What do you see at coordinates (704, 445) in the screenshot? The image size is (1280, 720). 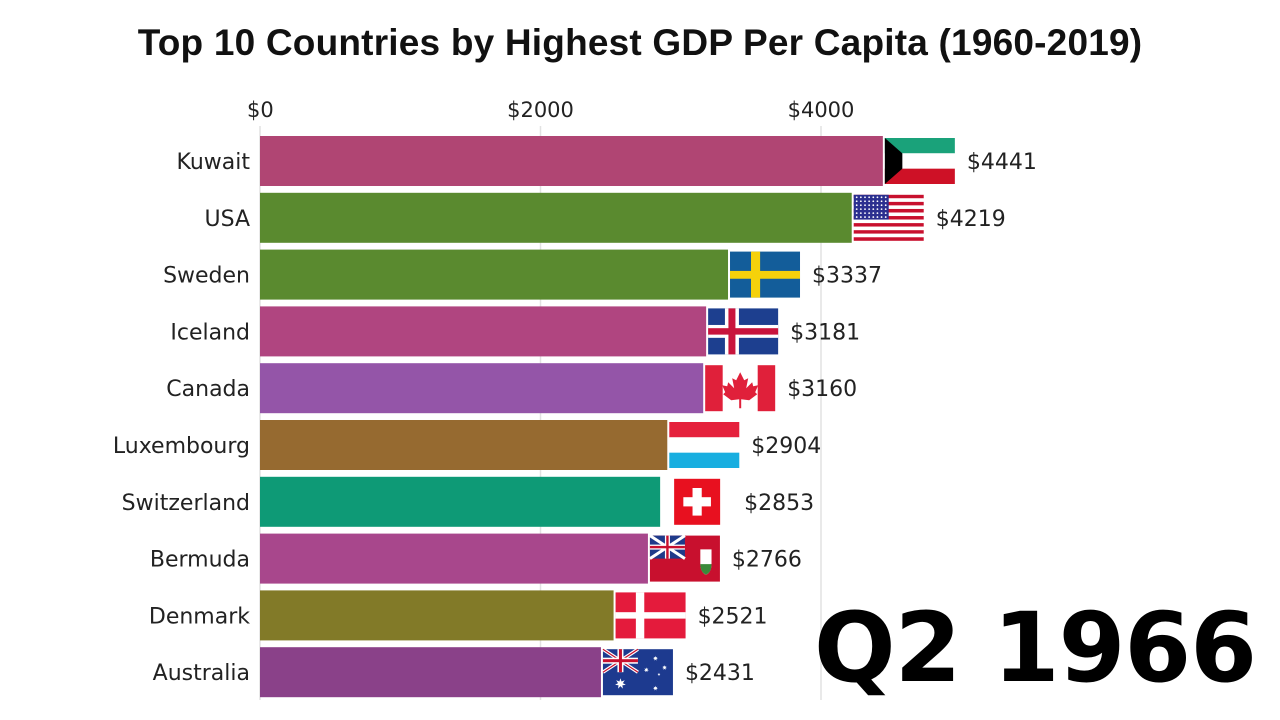 I see `luxembourg-flag-icon` at bounding box center [704, 445].